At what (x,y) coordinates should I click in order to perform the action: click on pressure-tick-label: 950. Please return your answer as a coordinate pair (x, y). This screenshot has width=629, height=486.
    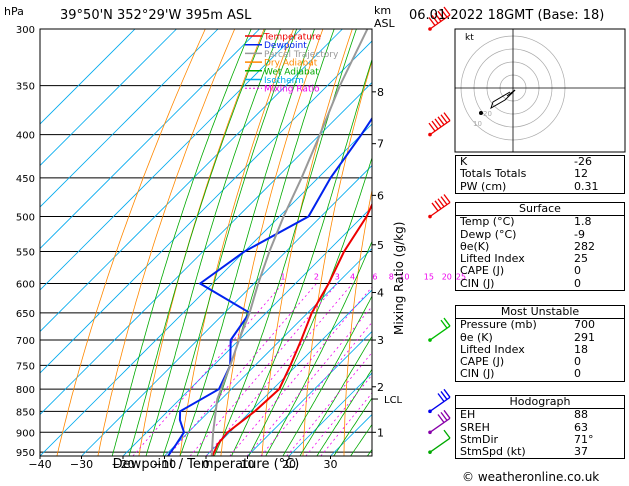
    Looking at the image, I should click on (25, 453).